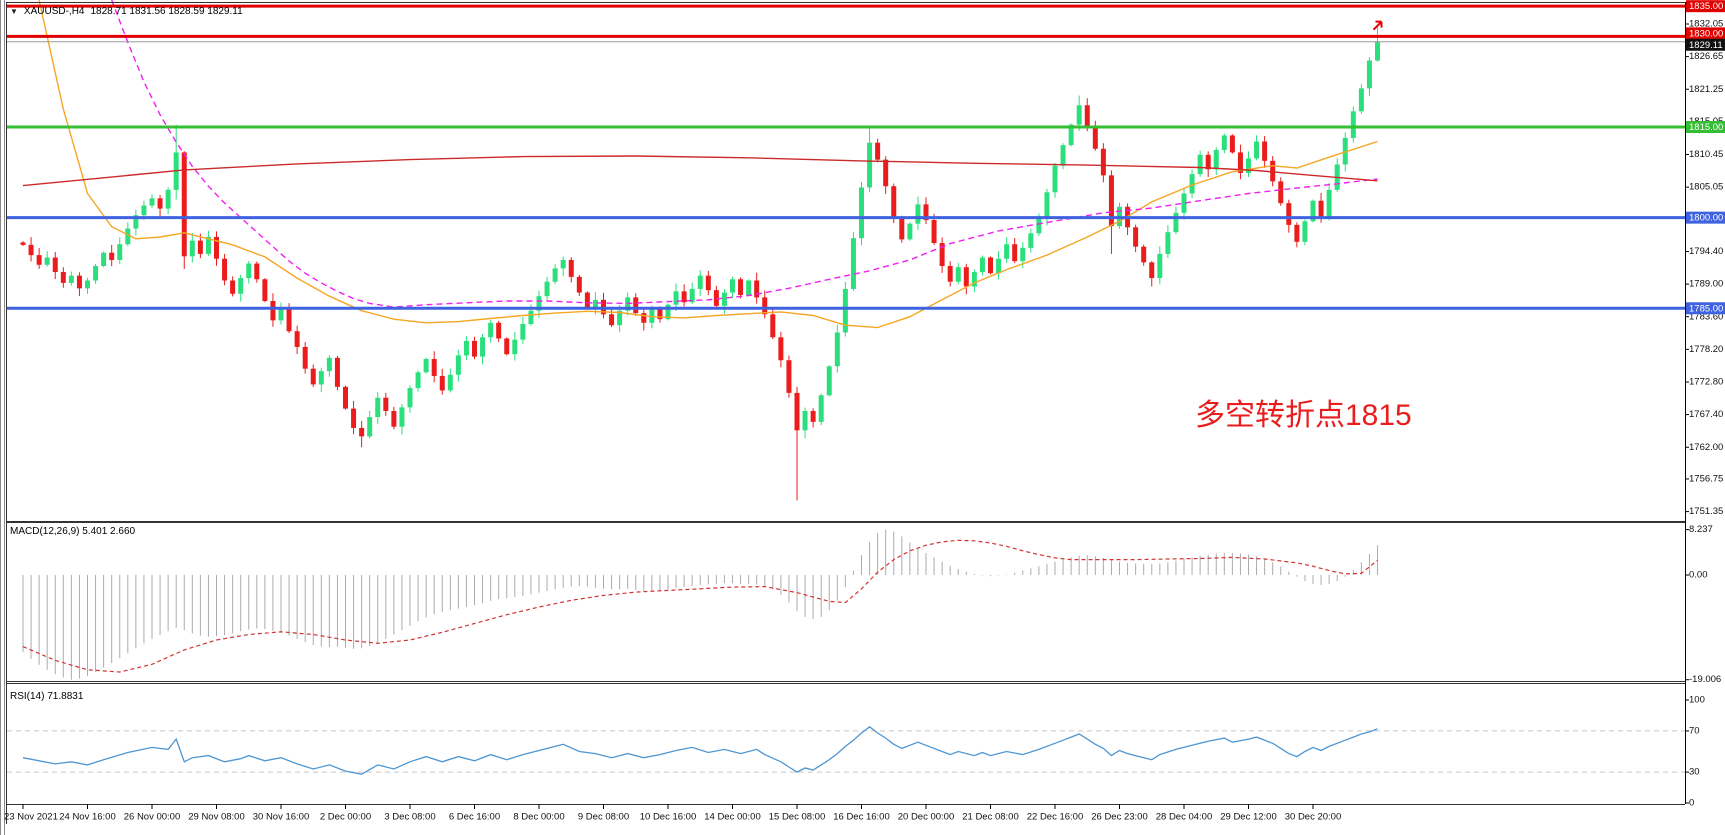 The width and height of the screenshot is (1725, 835). I want to click on date-tick-label: 29 Dec 12:00, so click(1248, 817).